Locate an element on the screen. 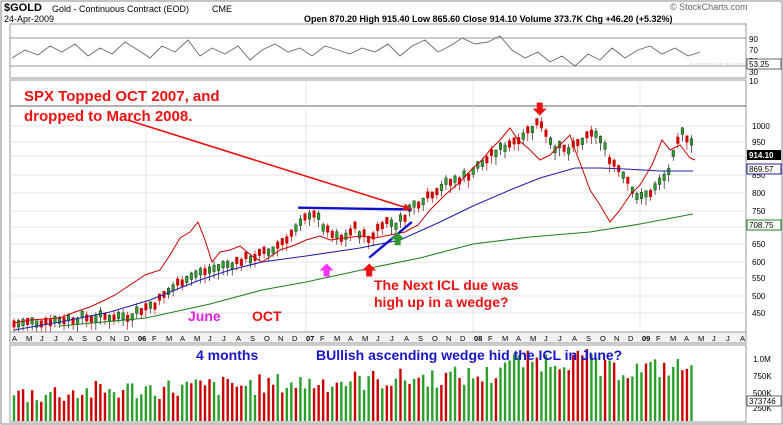 This screenshot has height=425, width=783. rsi-tick: 90 is located at coordinates (753, 39).